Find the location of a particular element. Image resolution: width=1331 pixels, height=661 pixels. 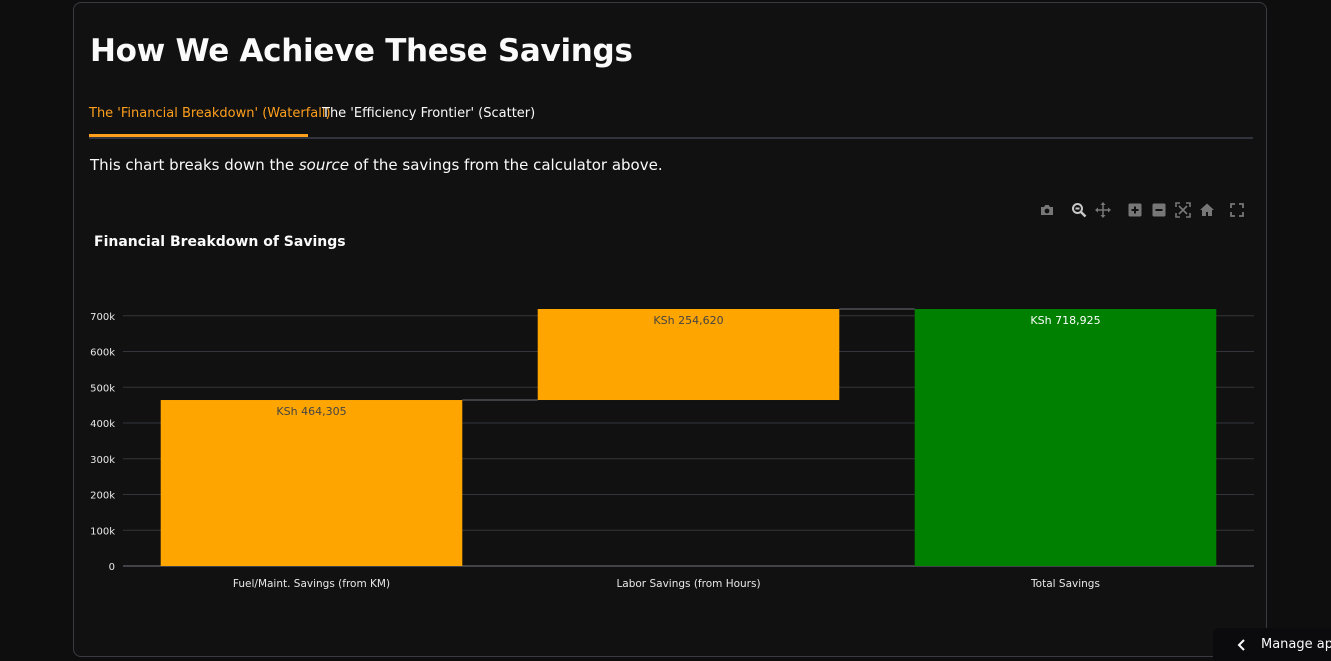

page-title: How We Achieve These Savings is located at coordinates (361, 51).